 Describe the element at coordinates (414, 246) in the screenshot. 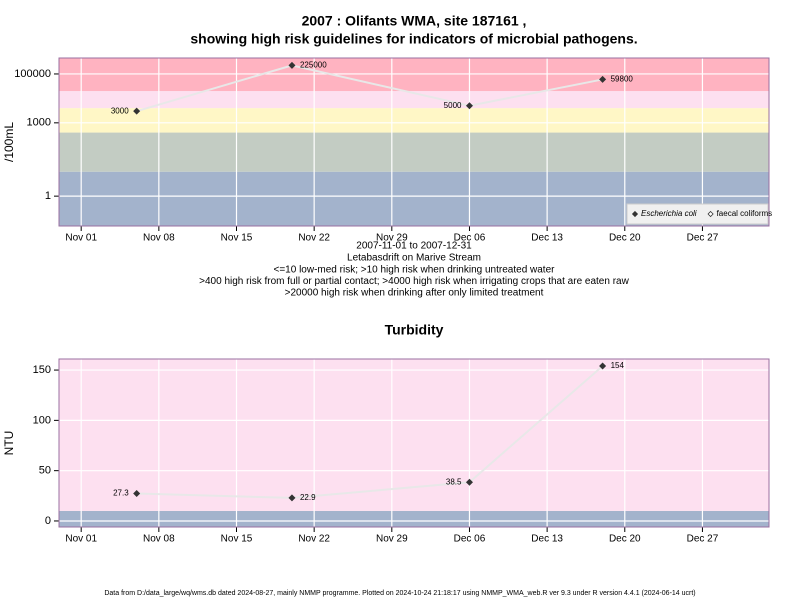

I see `x-axis-label: 2007-11-01 to 2007-12-31` at that location.